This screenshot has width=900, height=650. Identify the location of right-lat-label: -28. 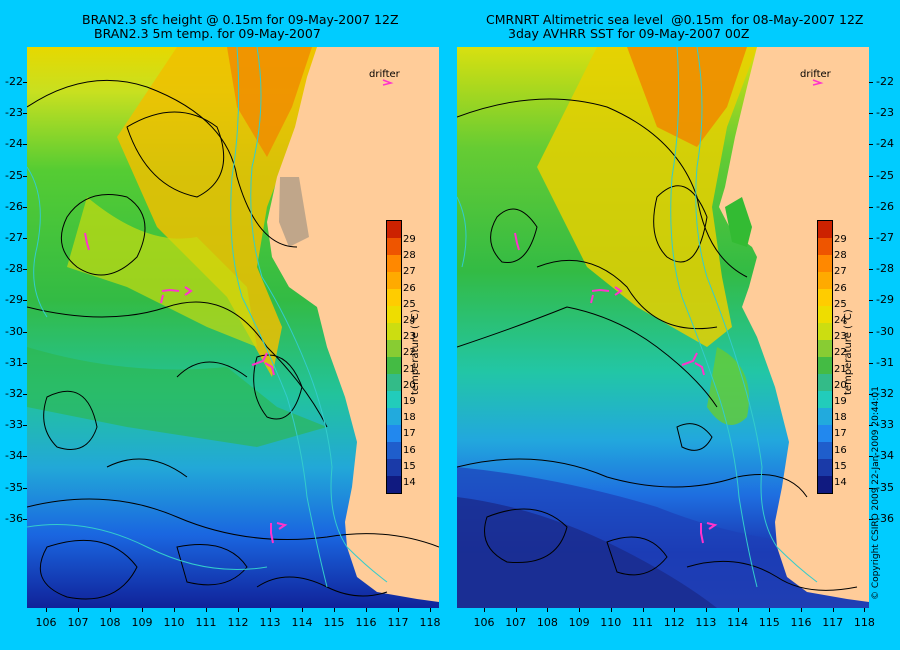
(885, 269).